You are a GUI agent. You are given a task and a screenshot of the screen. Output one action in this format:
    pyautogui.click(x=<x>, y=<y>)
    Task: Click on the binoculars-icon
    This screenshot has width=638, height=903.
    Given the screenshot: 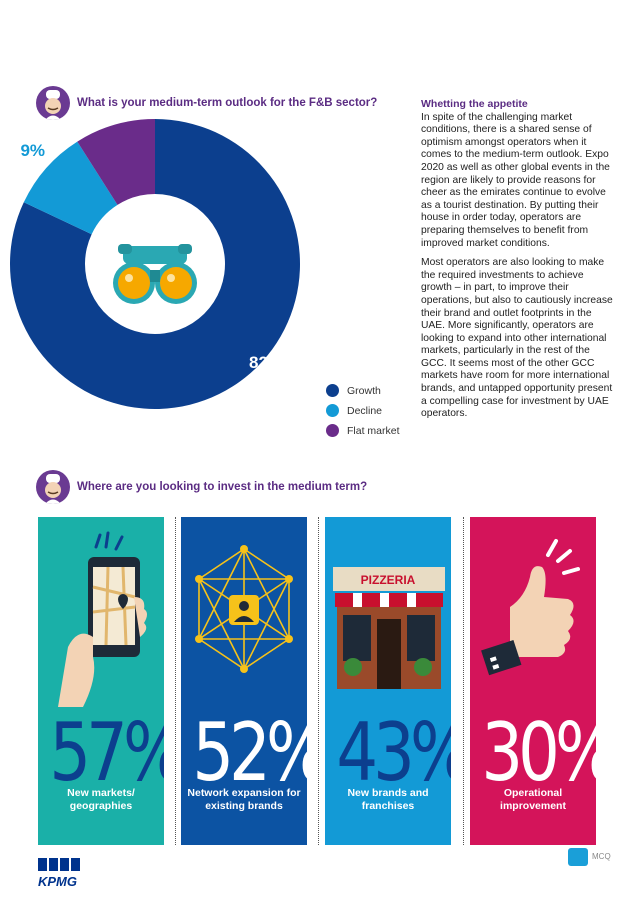 What is the action you would take?
    pyautogui.click(x=155, y=274)
    